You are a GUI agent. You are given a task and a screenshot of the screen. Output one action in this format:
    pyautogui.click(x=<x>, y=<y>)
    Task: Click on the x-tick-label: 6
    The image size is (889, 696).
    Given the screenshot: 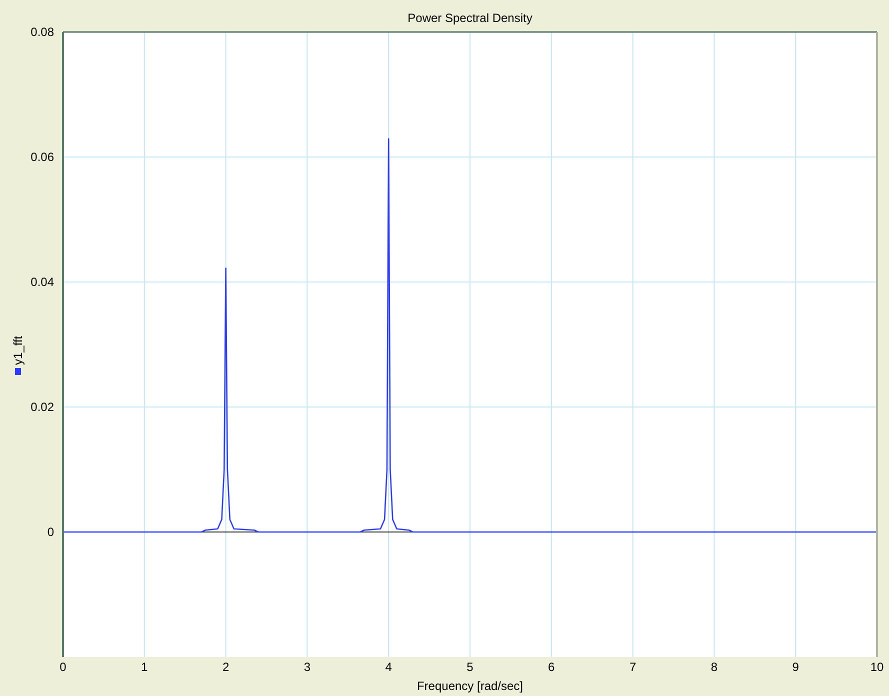 What is the action you would take?
    pyautogui.click(x=552, y=667)
    